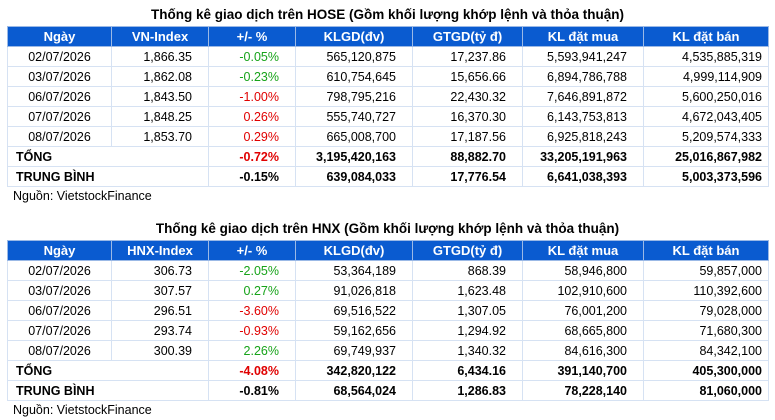 The width and height of the screenshot is (775, 420). What do you see at coordinates (354, 310) in the screenshot?
I see `volume-cell: 69,516,522` at bounding box center [354, 310].